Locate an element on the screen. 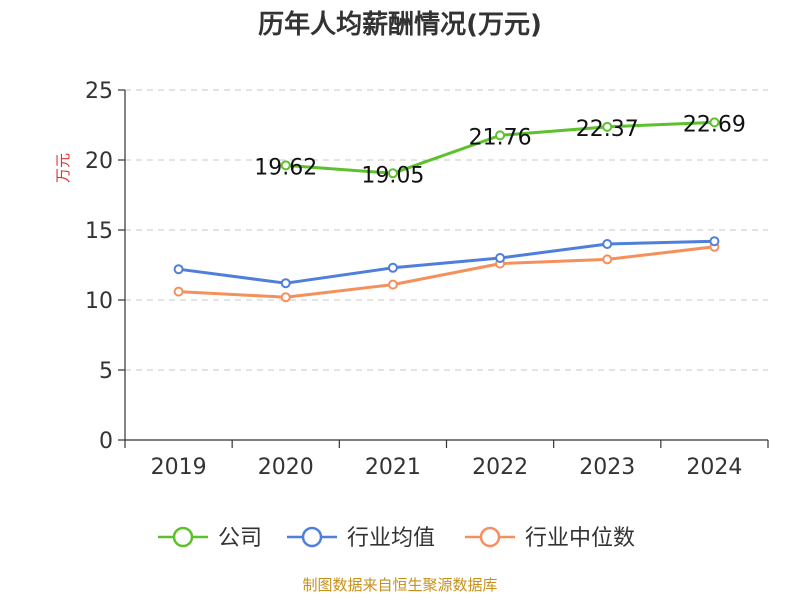 This screenshot has height=600, width=800. y-axis-label: 万元 is located at coordinates (63, 168).